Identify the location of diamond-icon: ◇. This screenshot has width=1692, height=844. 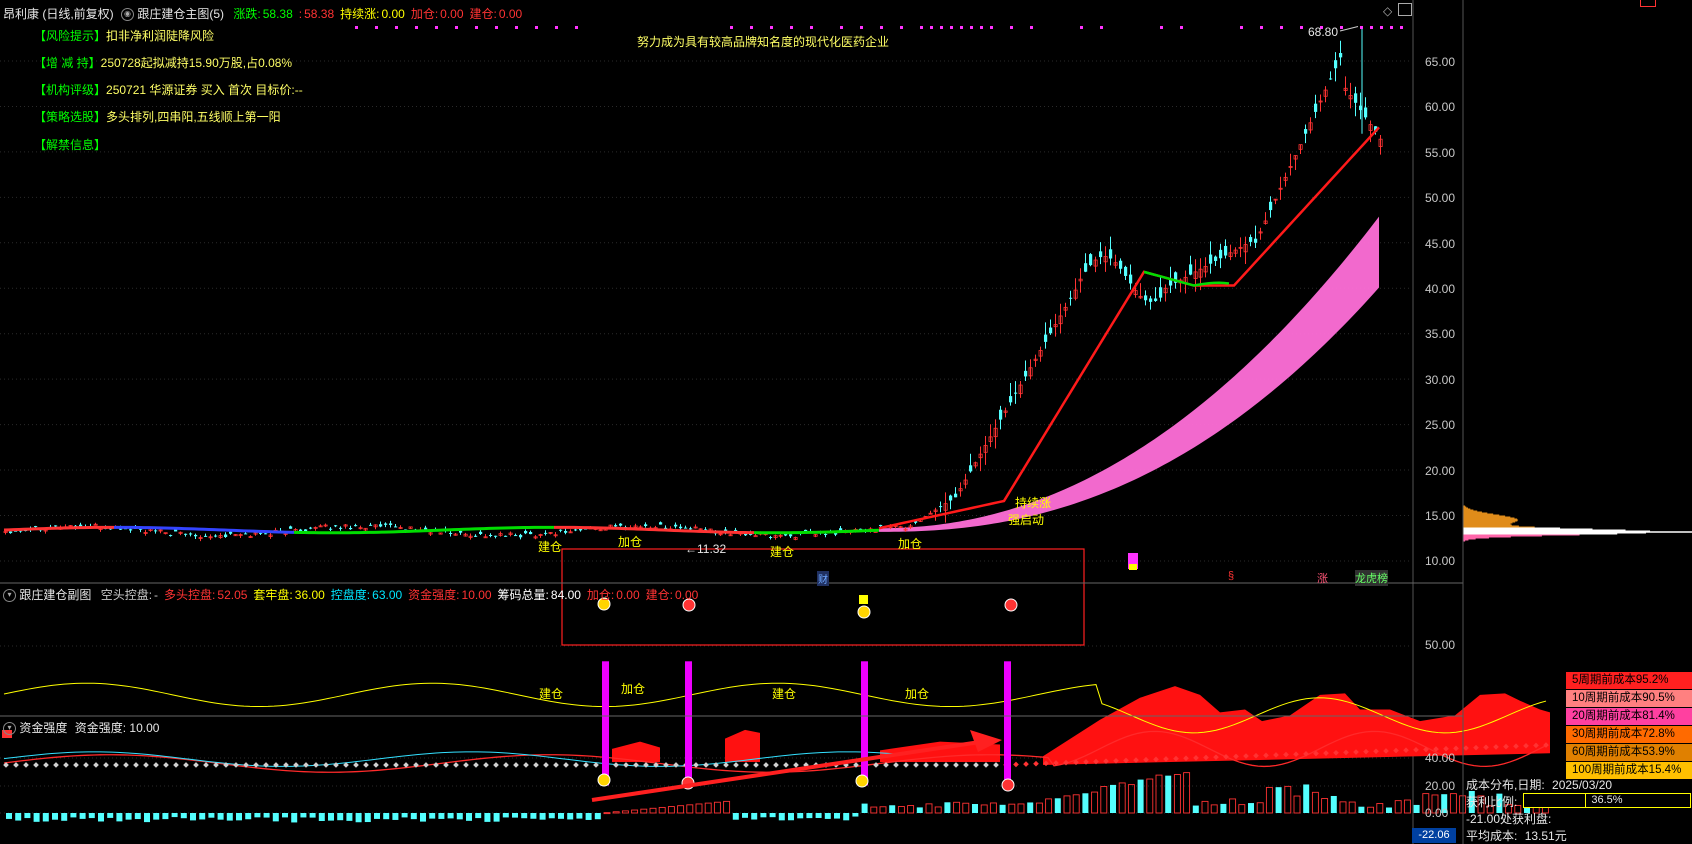
(1388, 11).